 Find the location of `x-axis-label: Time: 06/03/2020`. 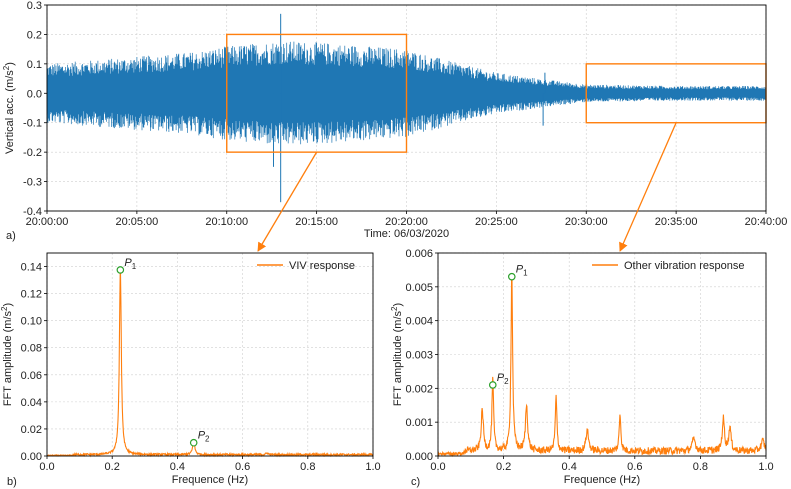

x-axis-label: Time: 06/03/2020 is located at coordinates (406, 234).